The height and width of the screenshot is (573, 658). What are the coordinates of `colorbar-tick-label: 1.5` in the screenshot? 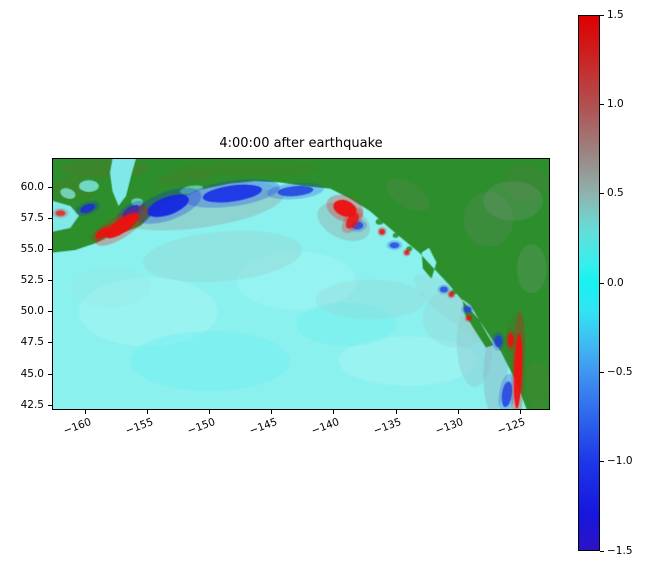 It's located at (615, 14).